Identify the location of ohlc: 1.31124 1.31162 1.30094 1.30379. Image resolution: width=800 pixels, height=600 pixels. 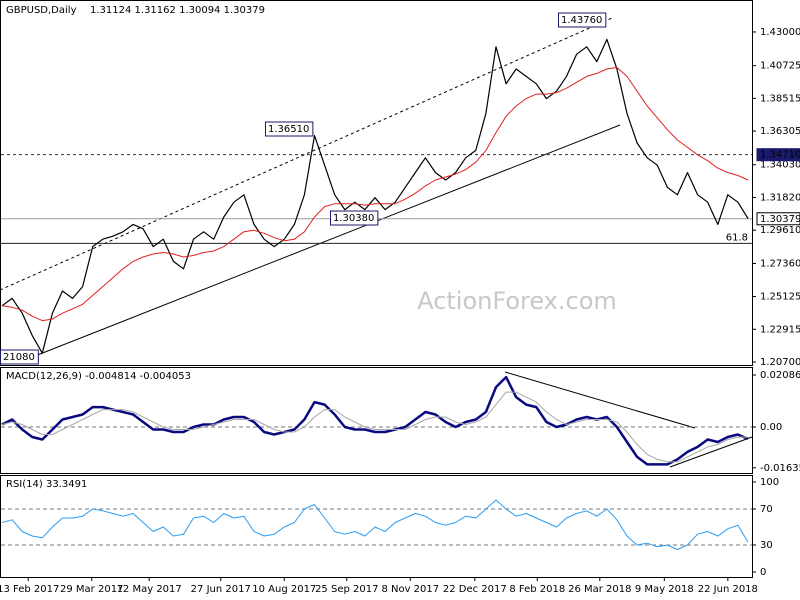
(177, 10).